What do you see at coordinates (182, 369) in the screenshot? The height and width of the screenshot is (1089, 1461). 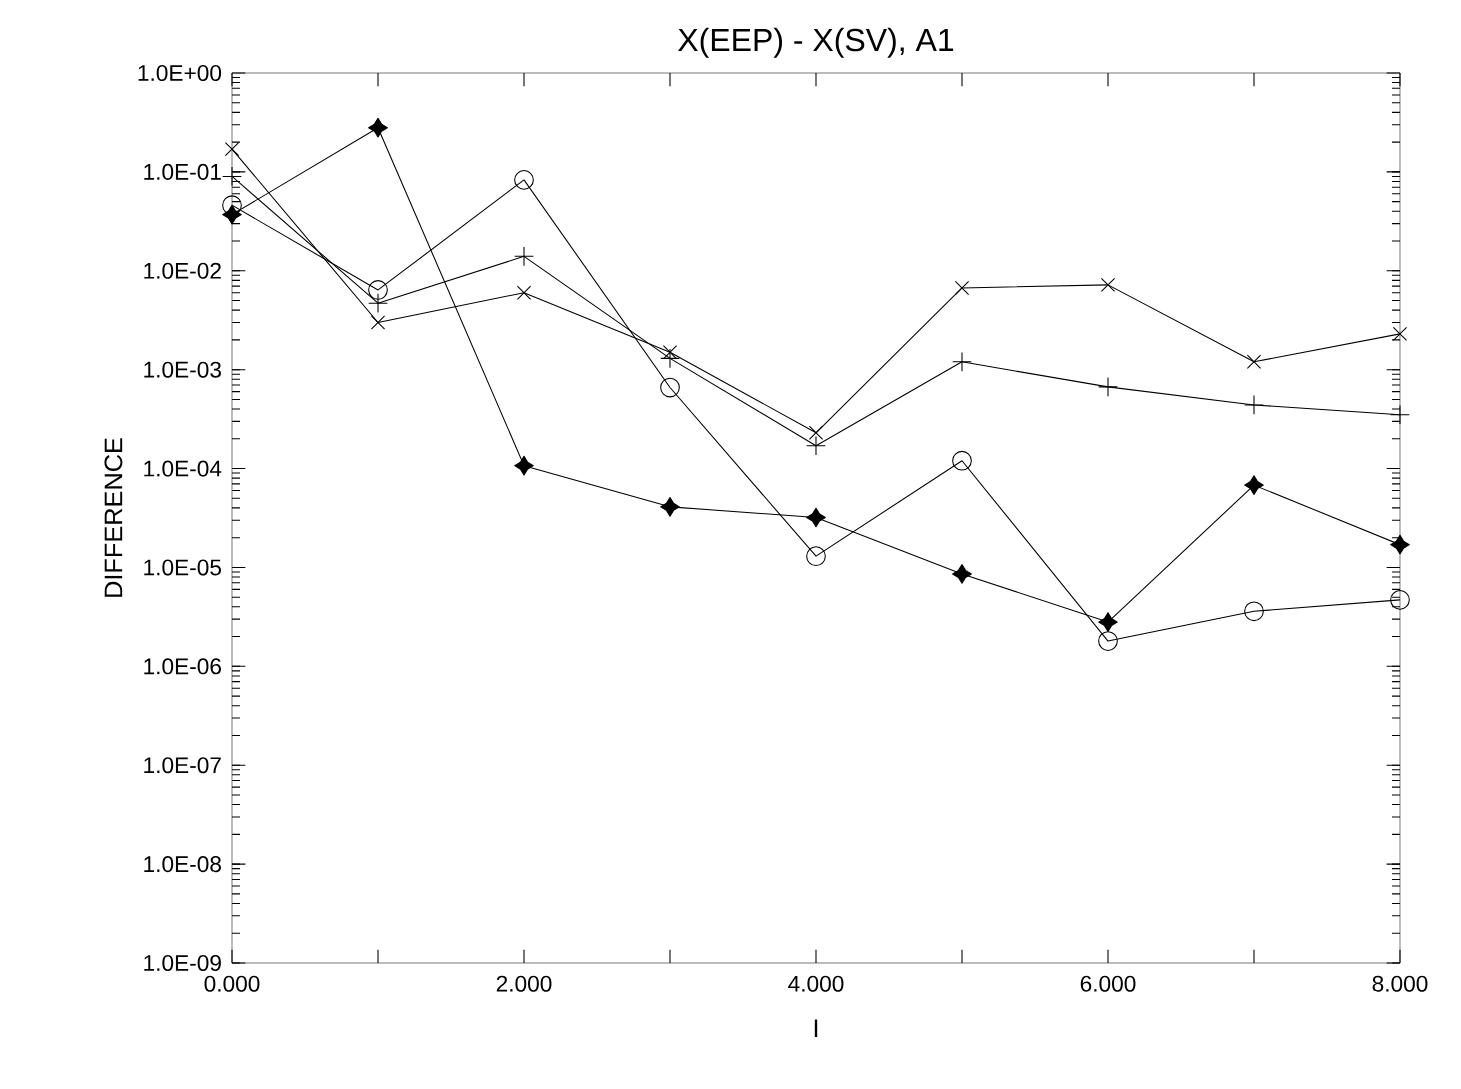 I see `y-tick-label: 1.0E-03` at bounding box center [182, 369].